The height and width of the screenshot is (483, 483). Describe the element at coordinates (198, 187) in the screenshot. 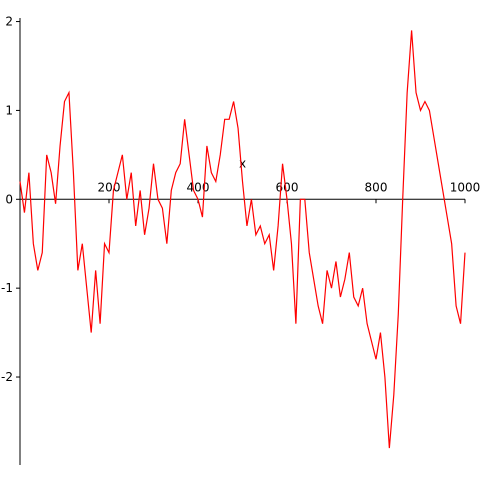

I see `x-tick-label: 400` at that location.